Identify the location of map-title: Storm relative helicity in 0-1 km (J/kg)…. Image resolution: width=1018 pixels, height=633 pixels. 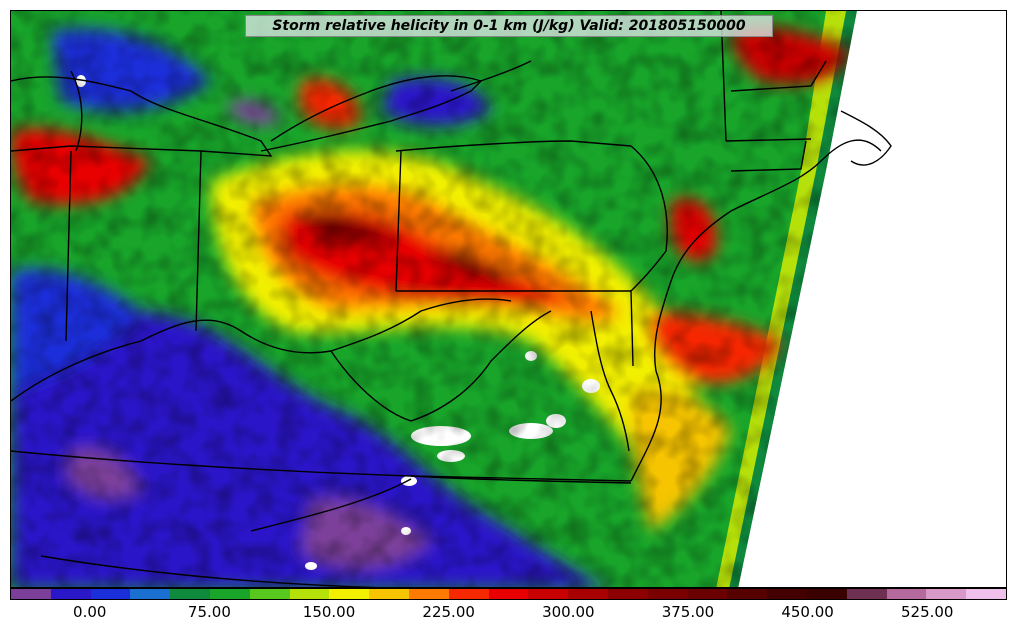
(509, 26).